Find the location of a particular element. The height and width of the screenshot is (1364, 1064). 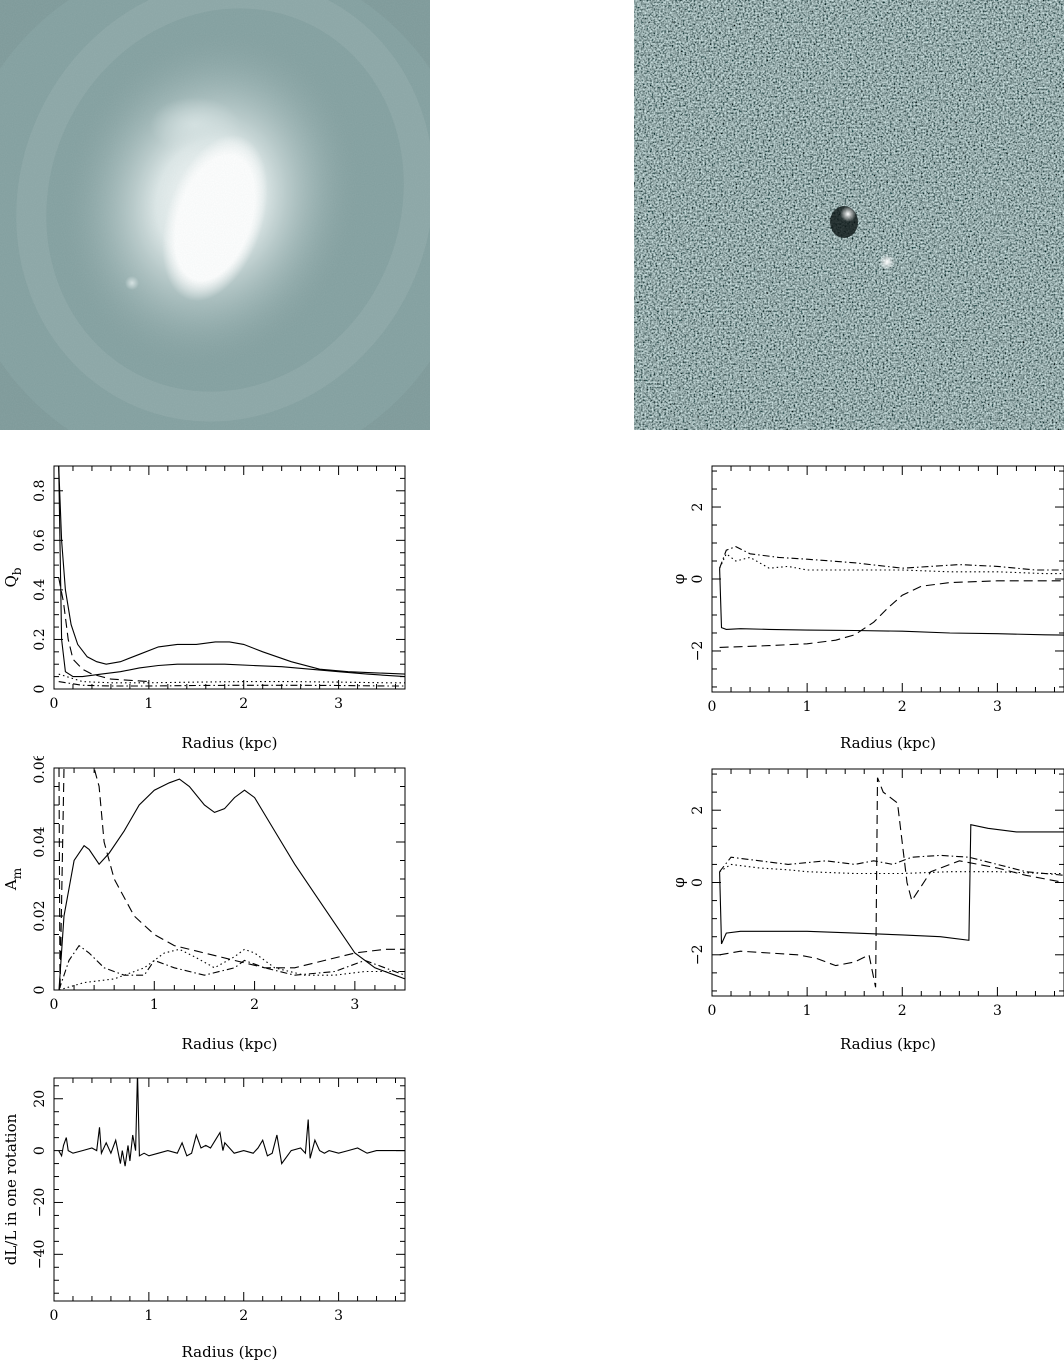

chart-phi1: 0 1 2 3 −2 0 2 Radius (kpc) φ is located at coordinates (867, 608).